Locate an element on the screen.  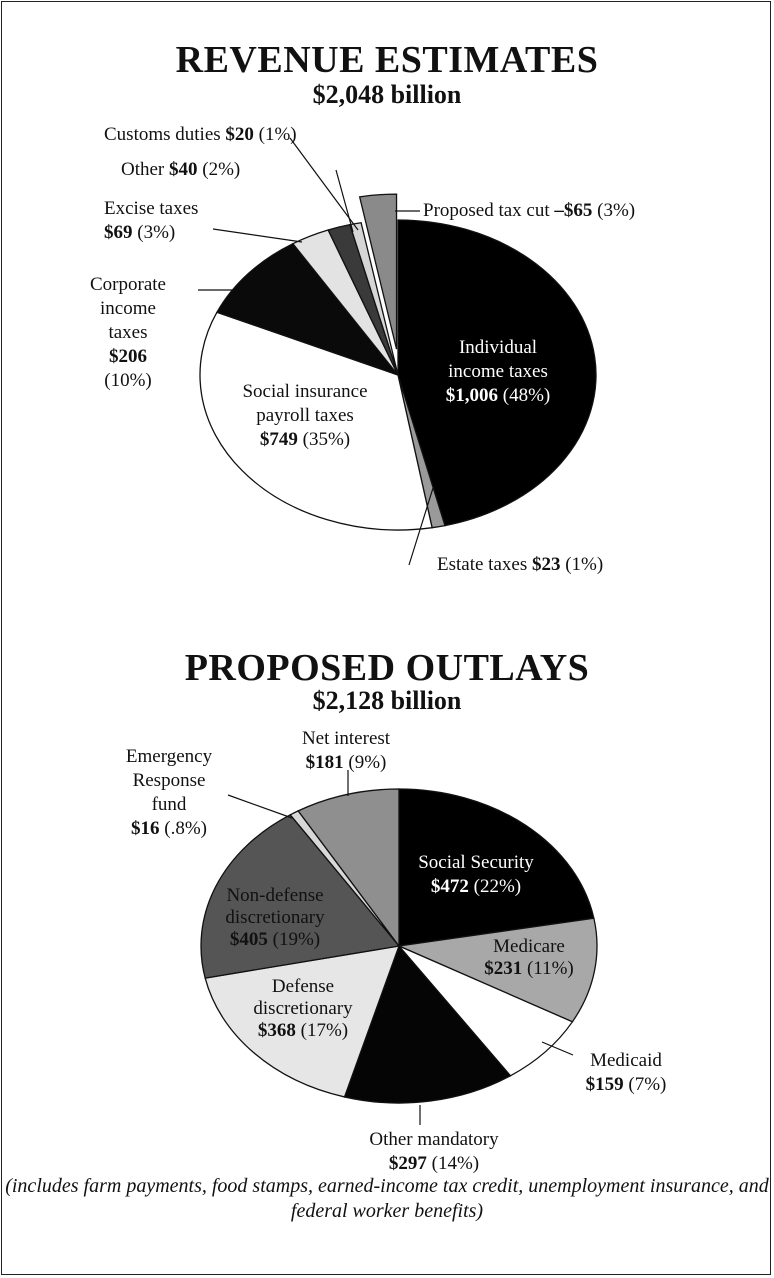
label-non-defense-discretionary-name: Non-defense is located at coordinates (274, 895).